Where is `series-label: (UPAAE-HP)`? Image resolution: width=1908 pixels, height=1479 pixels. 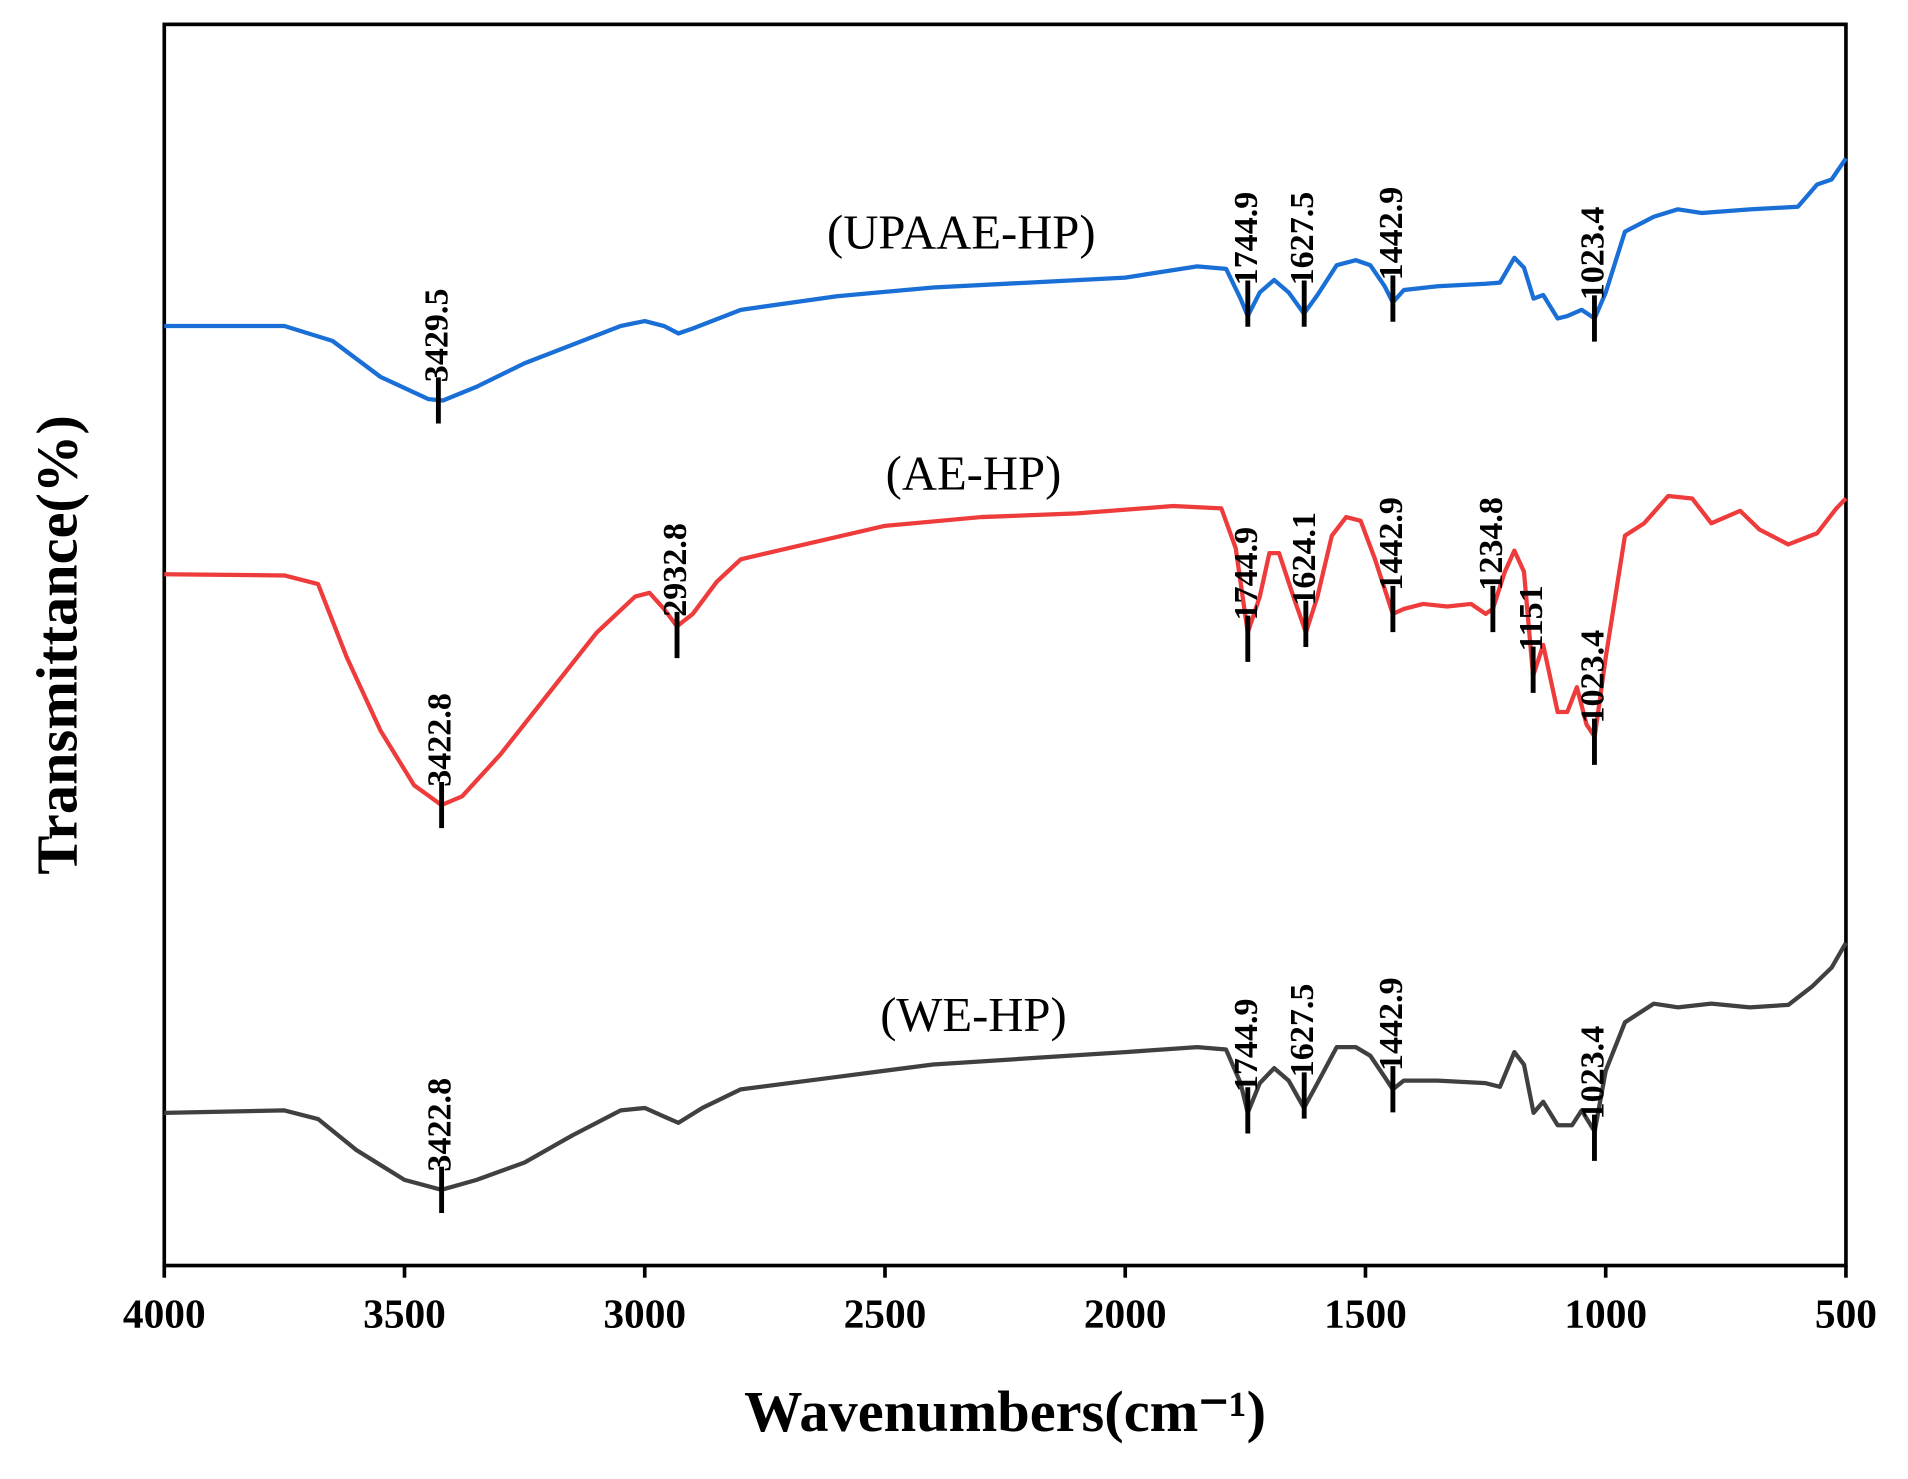
series-label: (UPAAE-HP) is located at coordinates (961, 232).